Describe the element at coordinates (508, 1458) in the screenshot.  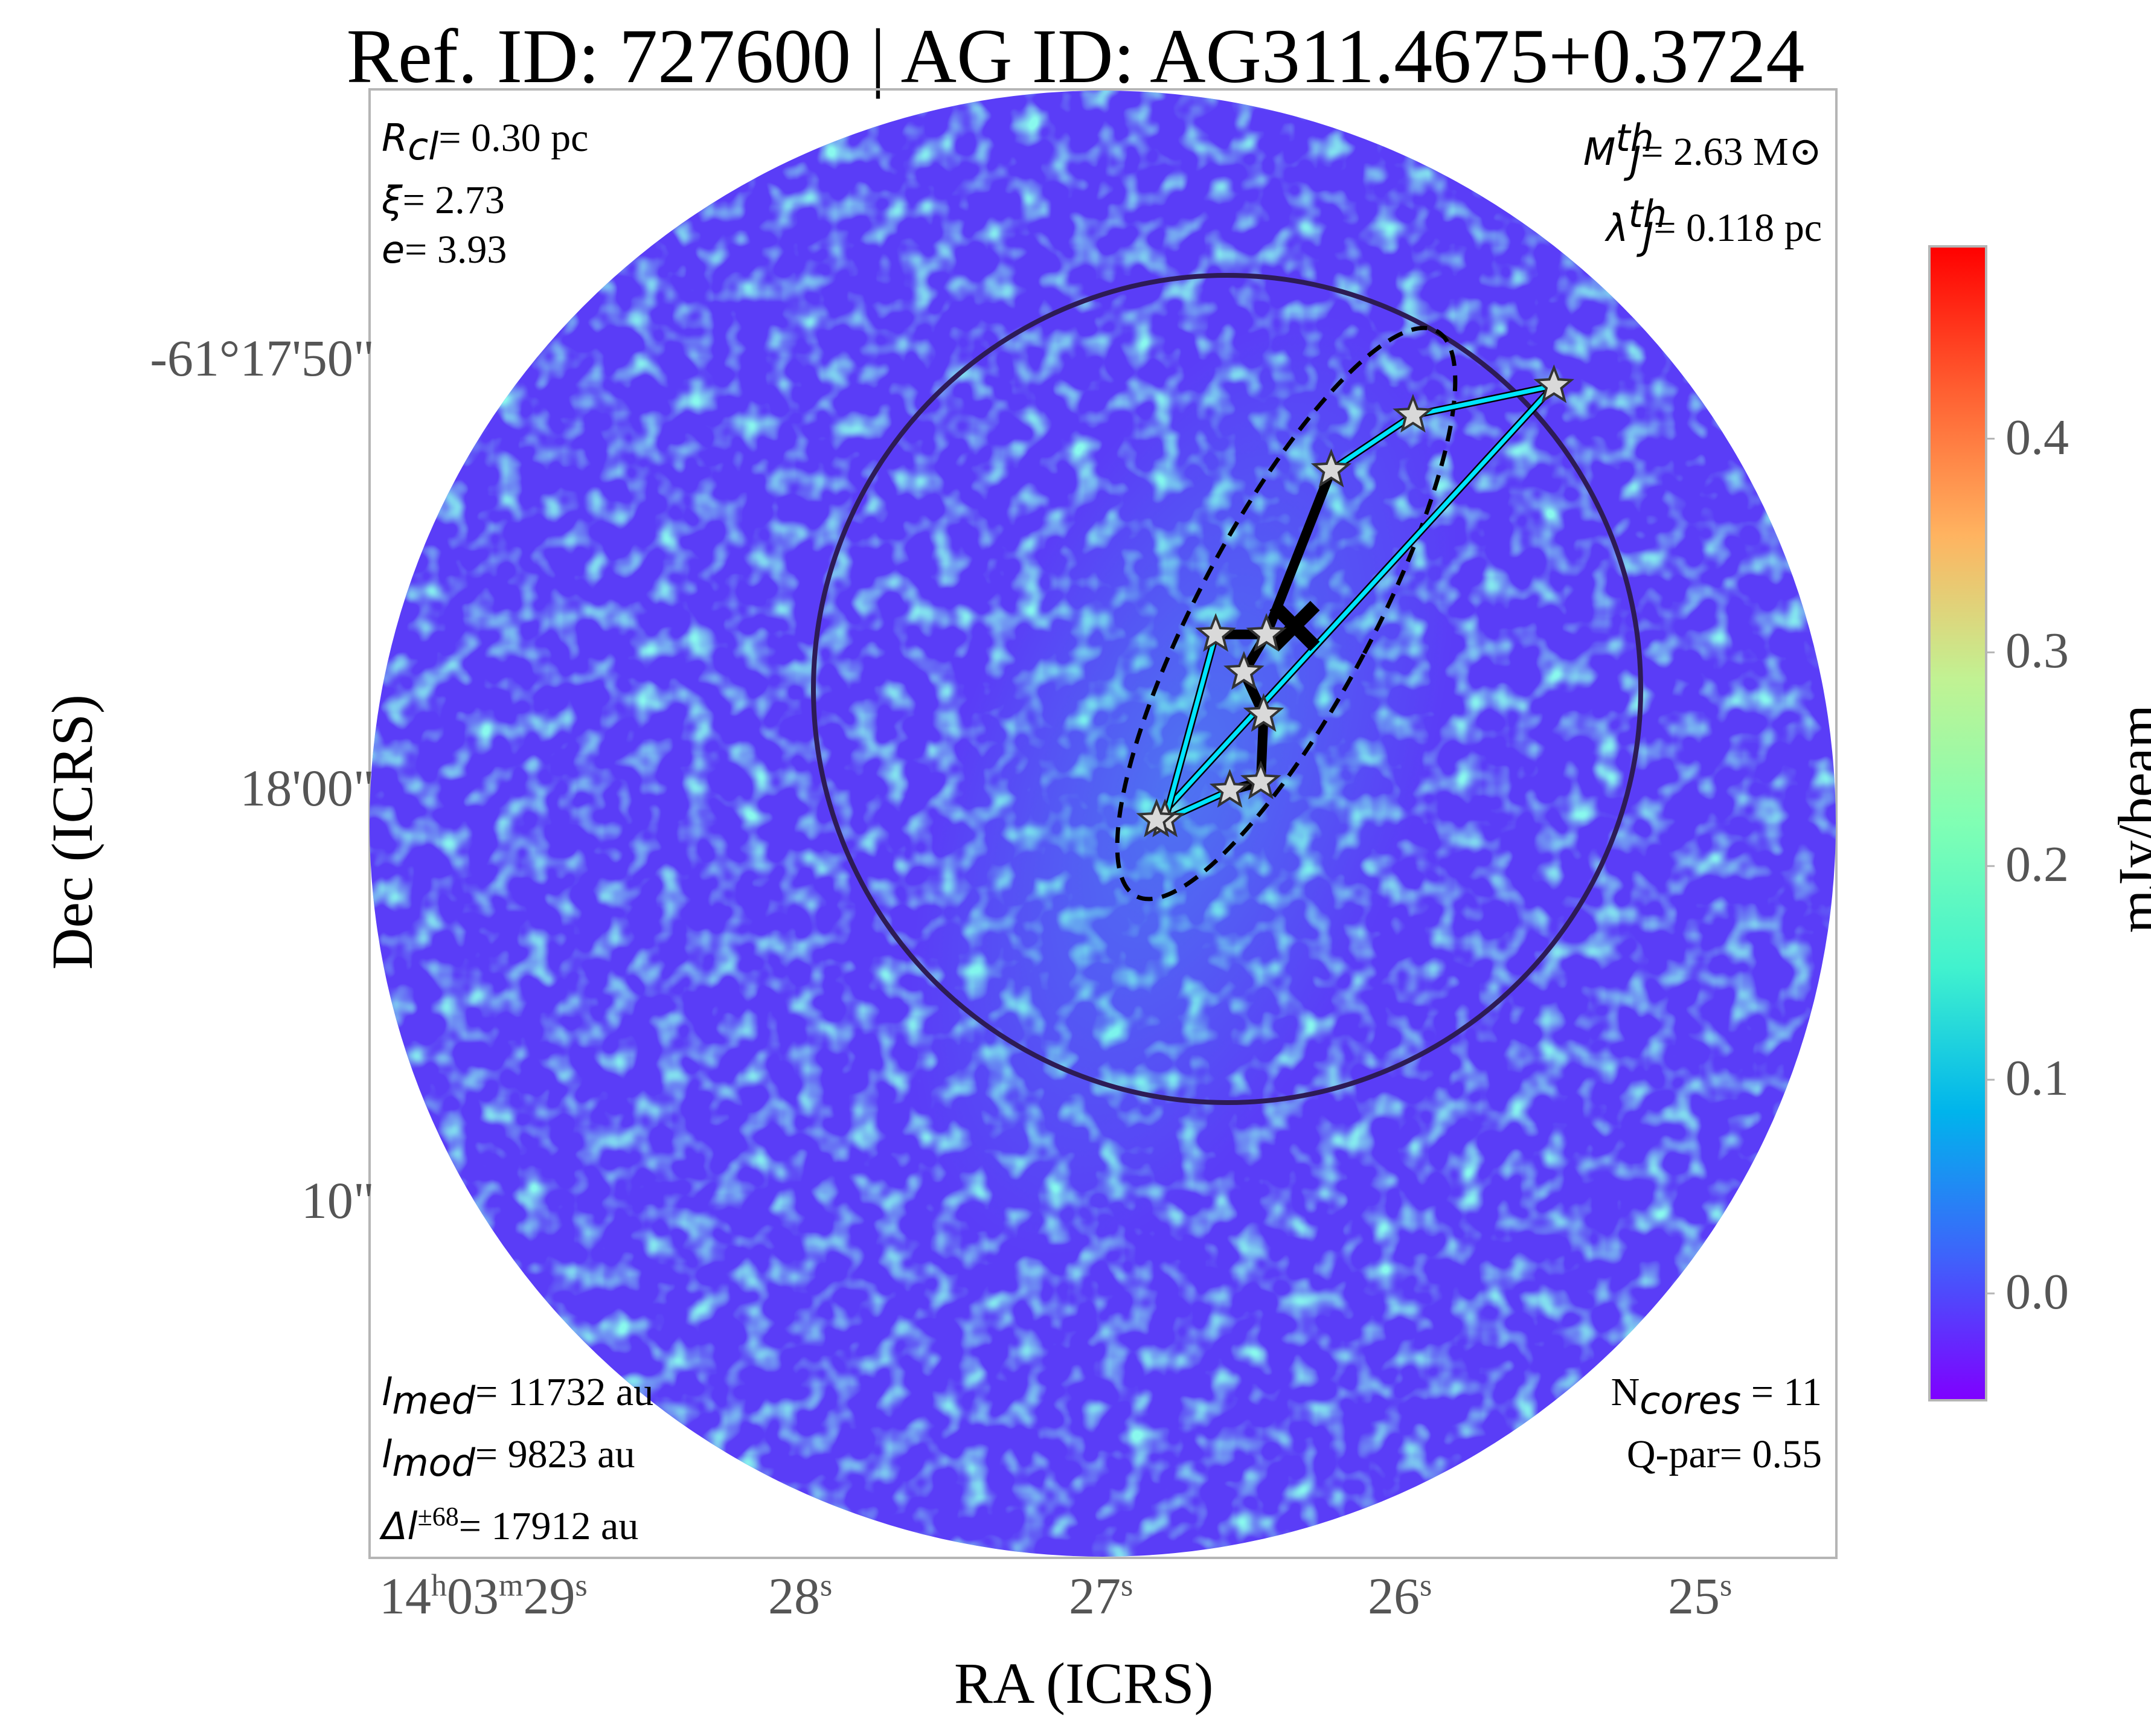
I see `l-mod-line: lmod= 9823 au` at that location.